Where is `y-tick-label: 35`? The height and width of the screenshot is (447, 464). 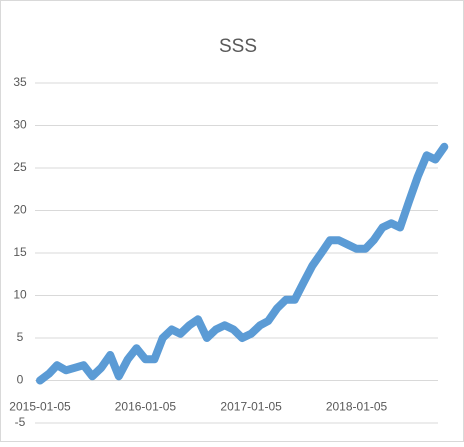 y-tick-label: 35 is located at coordinates (20, 82).